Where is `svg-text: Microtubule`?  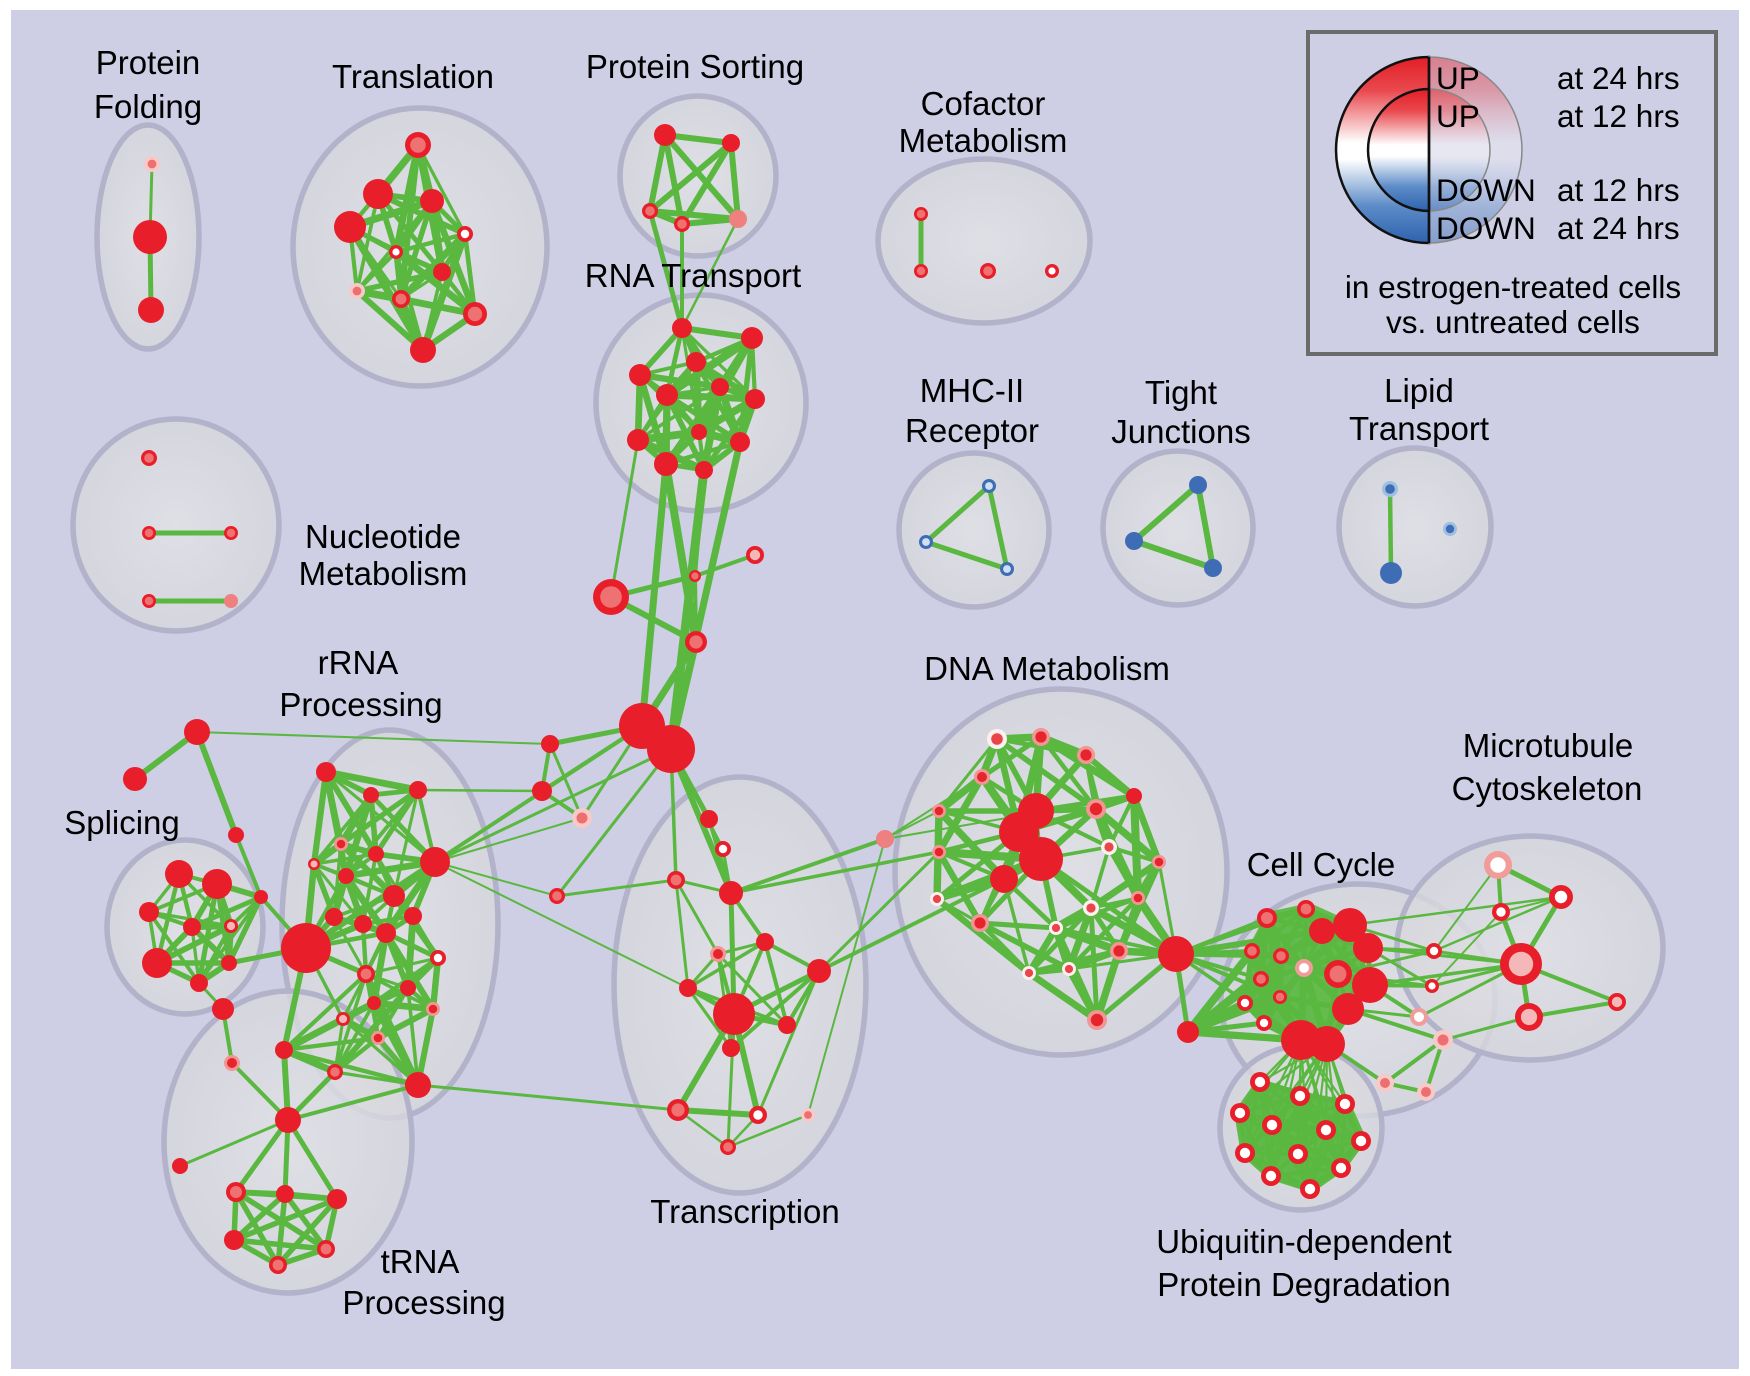 svg-text: Microtubule is located at coordinates (1548, 745).